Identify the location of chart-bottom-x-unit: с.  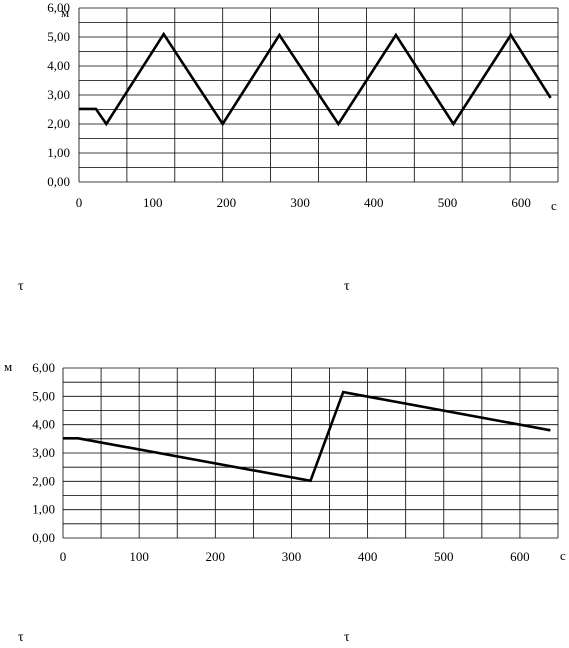
(563, 555).